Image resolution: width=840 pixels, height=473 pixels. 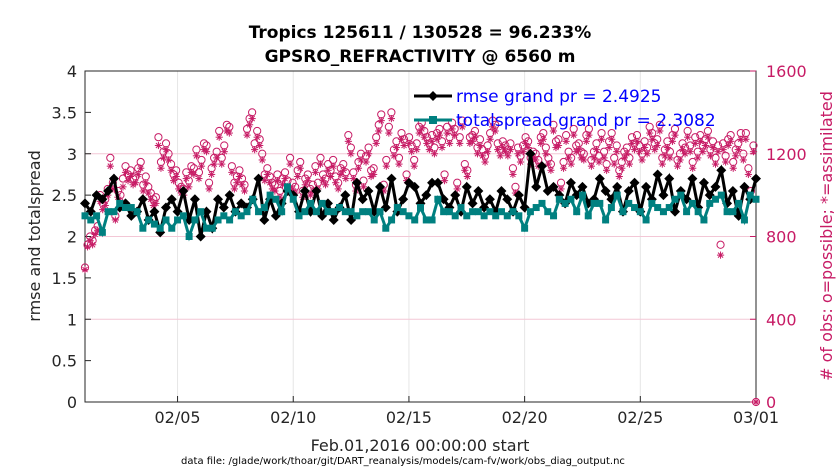 I want to click on y-tick-label-left: 0.5, so click(x=64, y=361).